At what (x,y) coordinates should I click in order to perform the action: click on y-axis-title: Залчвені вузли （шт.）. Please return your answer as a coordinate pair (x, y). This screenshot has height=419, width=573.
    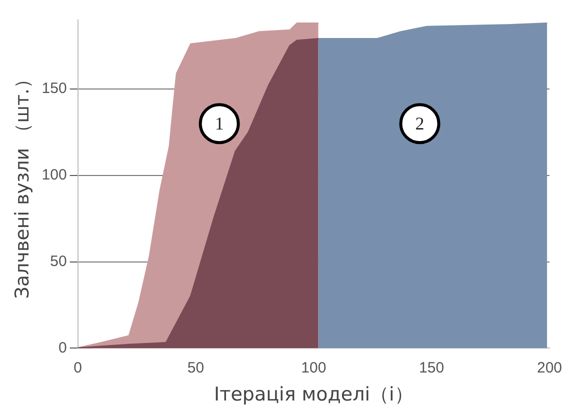
    Looking at the image, I should click on (22, 184).